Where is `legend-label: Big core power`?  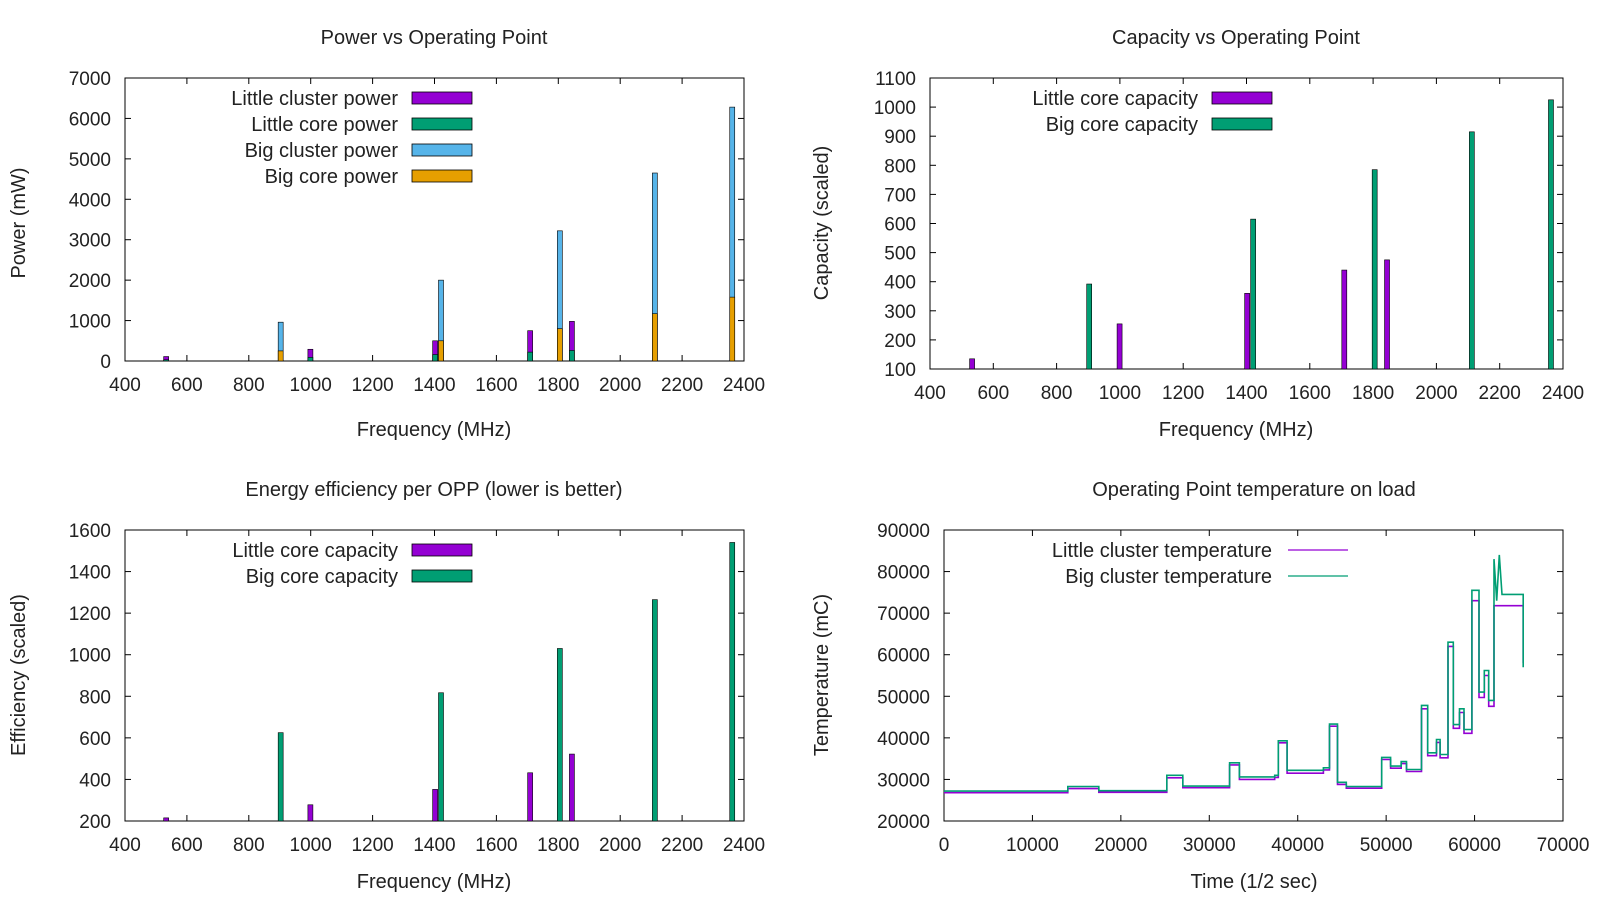
legend-label: Big core power is located at coordinates (332, 177).